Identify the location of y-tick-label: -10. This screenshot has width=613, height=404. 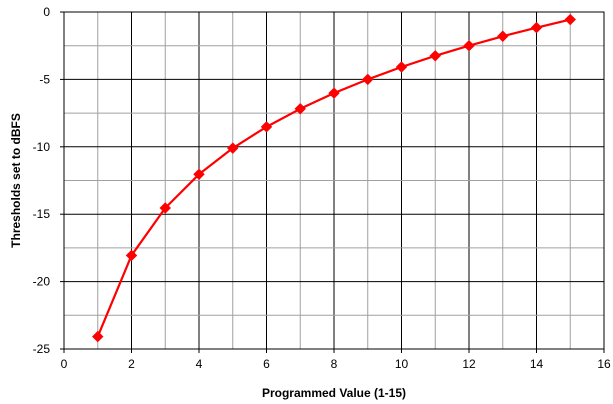
(42, 147).